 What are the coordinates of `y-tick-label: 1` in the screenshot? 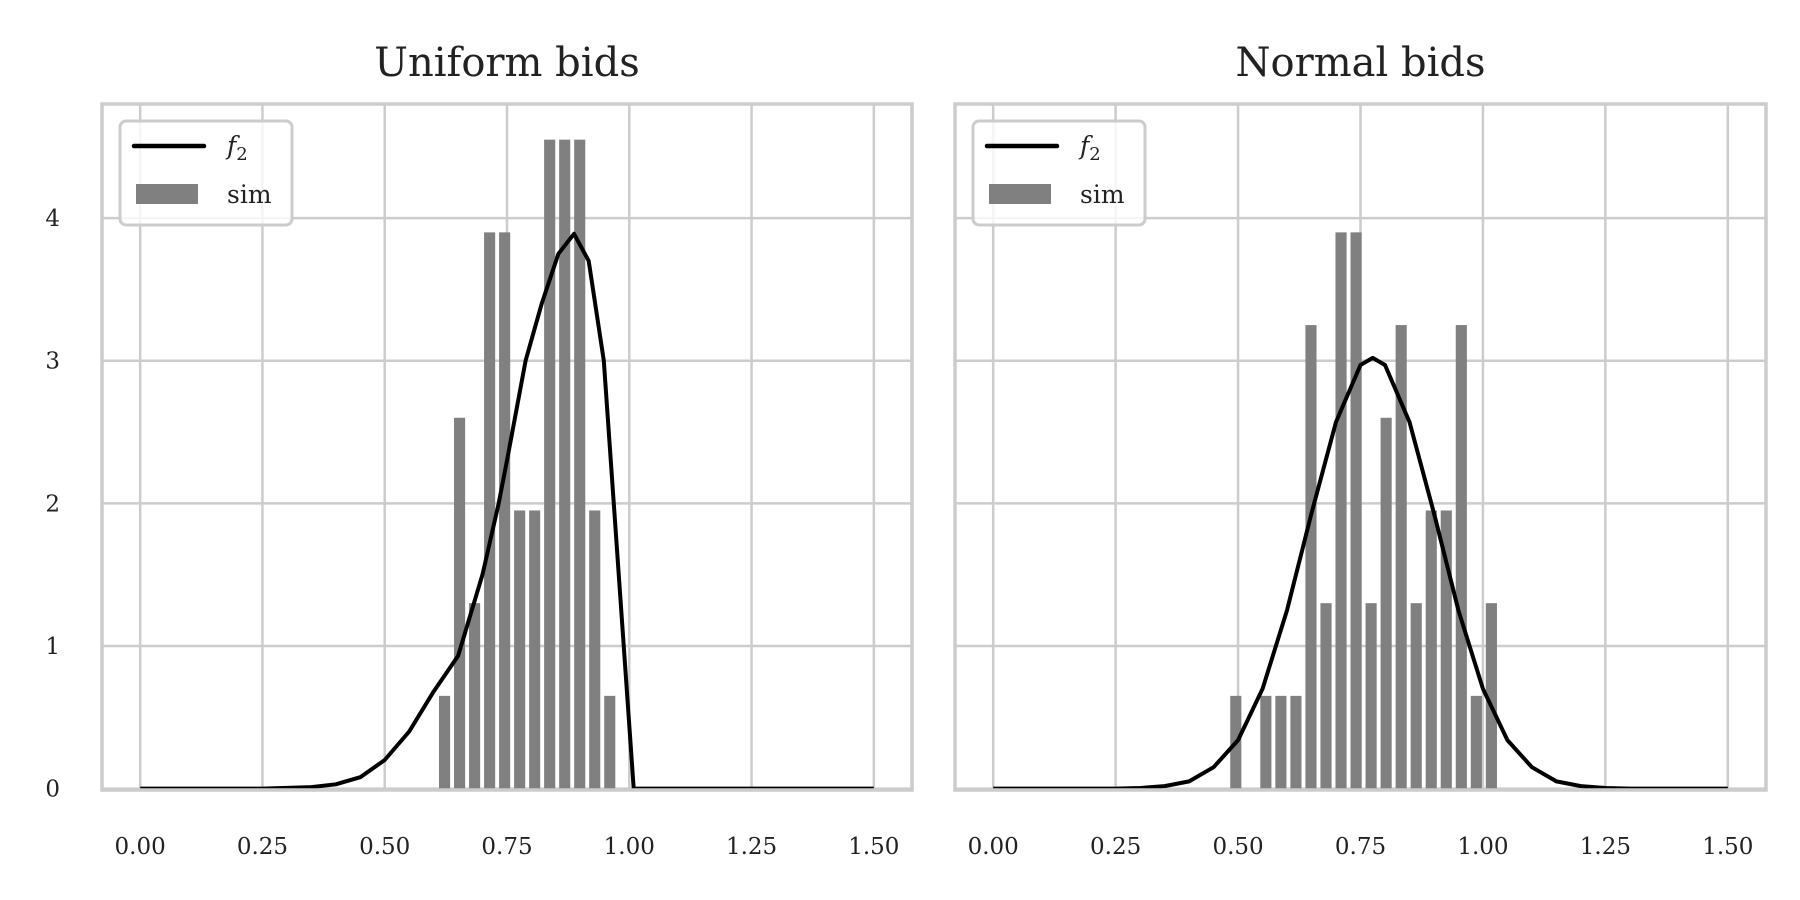 It's located at (52, 647).